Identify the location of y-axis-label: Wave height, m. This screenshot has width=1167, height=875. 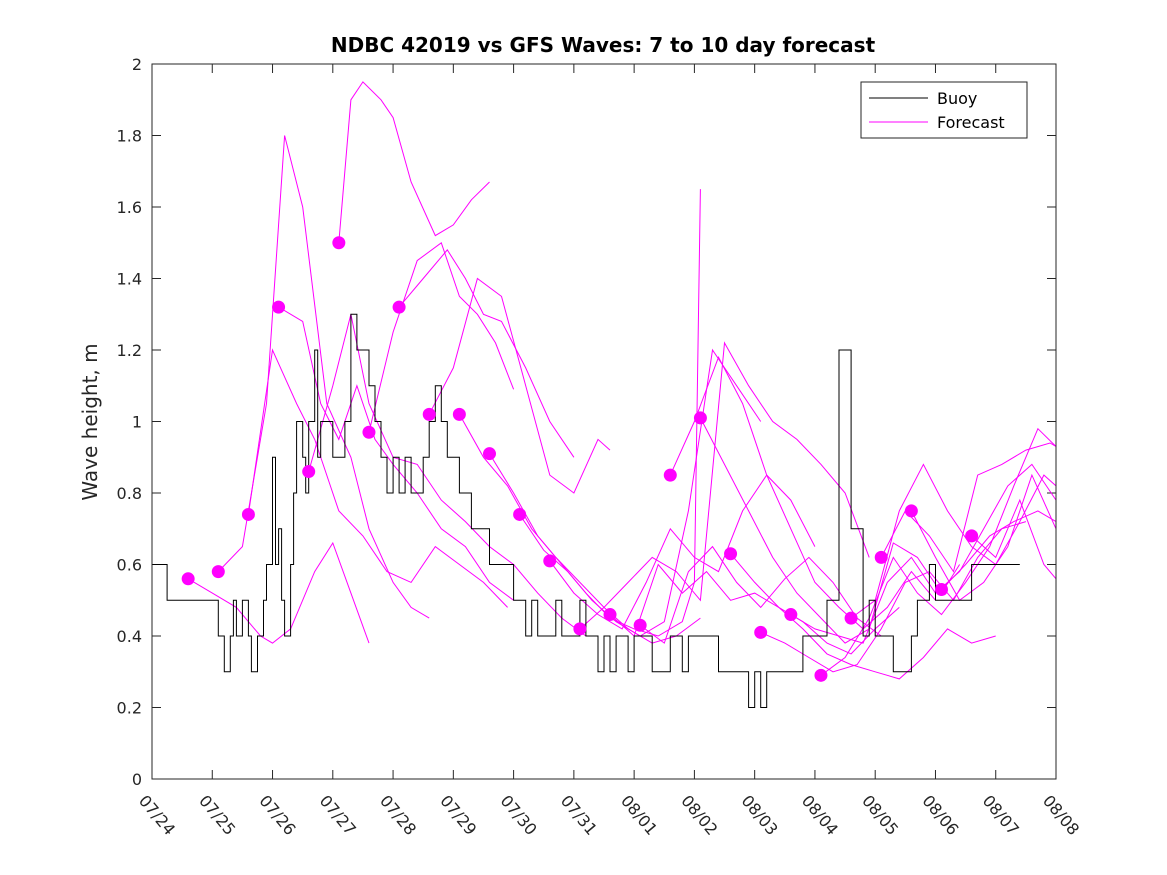
(90, 421).